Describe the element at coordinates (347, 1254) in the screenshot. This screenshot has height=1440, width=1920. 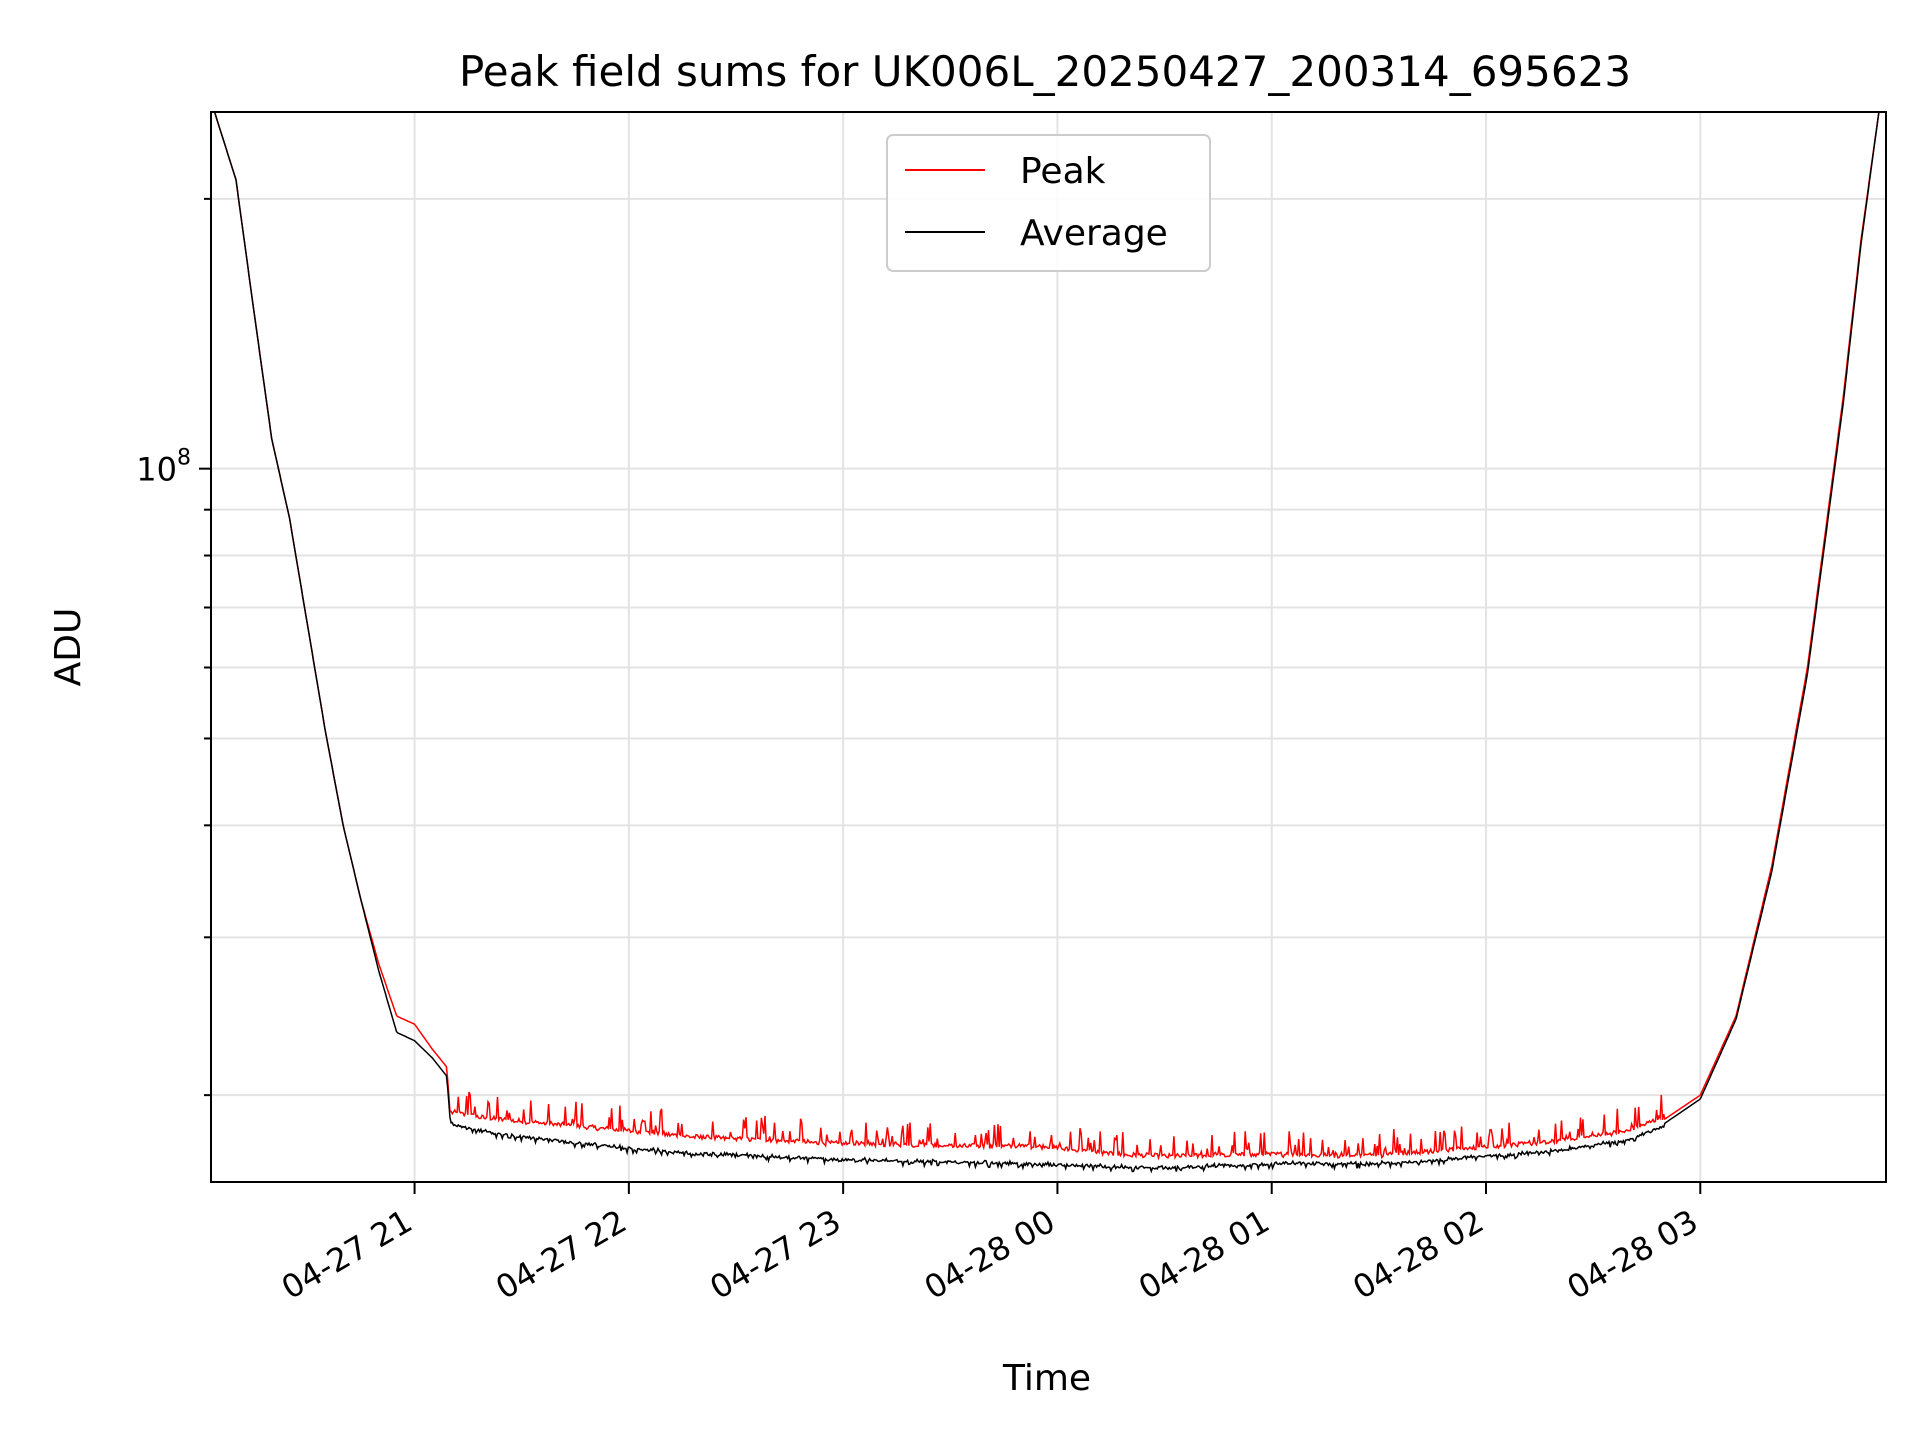
I see `x-tick-label: 04-27 21` at that location.